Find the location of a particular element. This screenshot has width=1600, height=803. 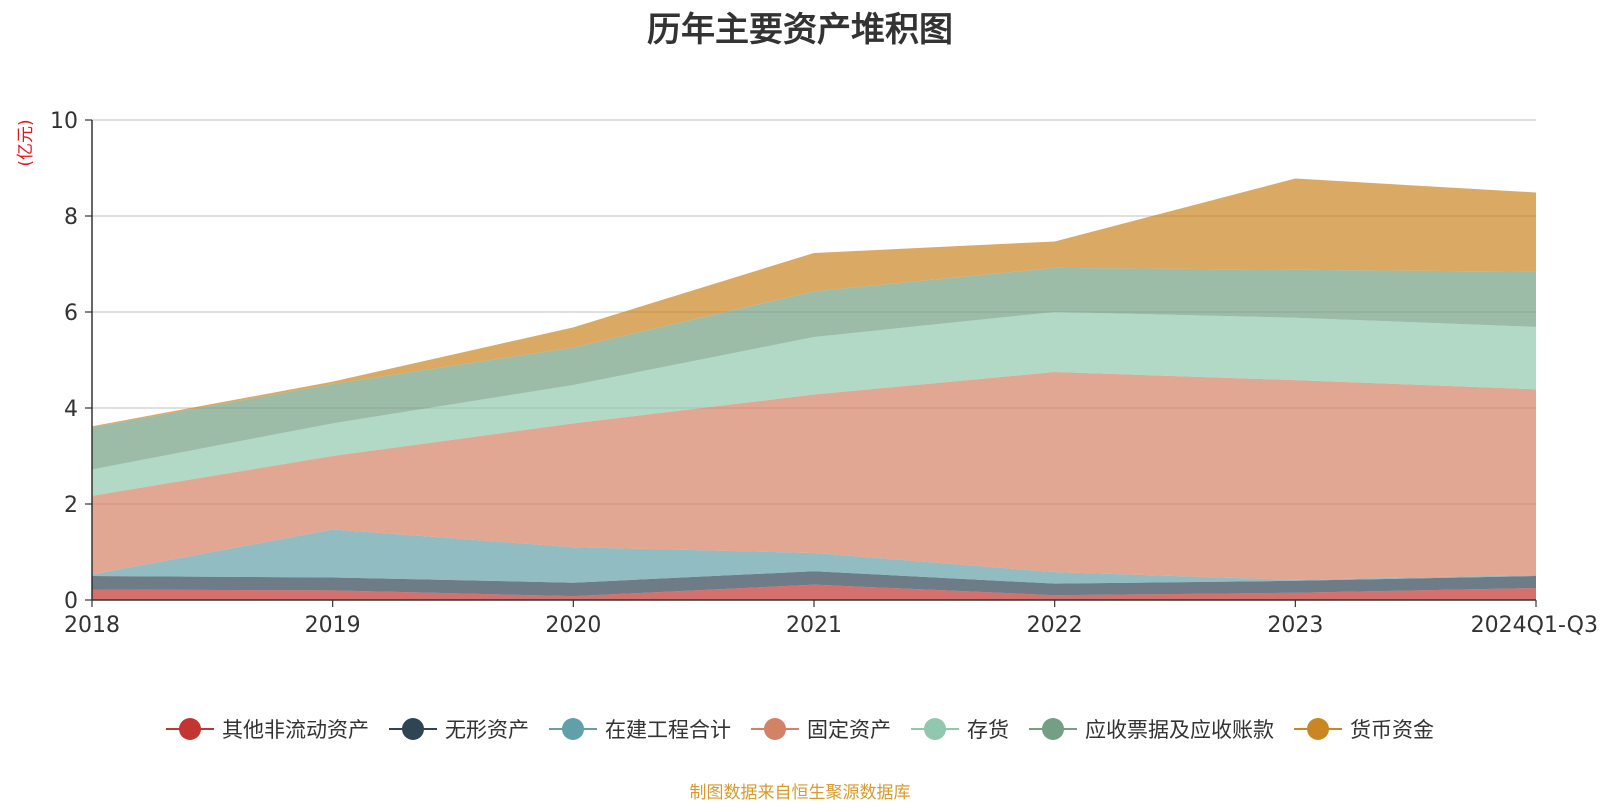

y-axis-unit-label: (亿元) is located at coordinates (26, 142).